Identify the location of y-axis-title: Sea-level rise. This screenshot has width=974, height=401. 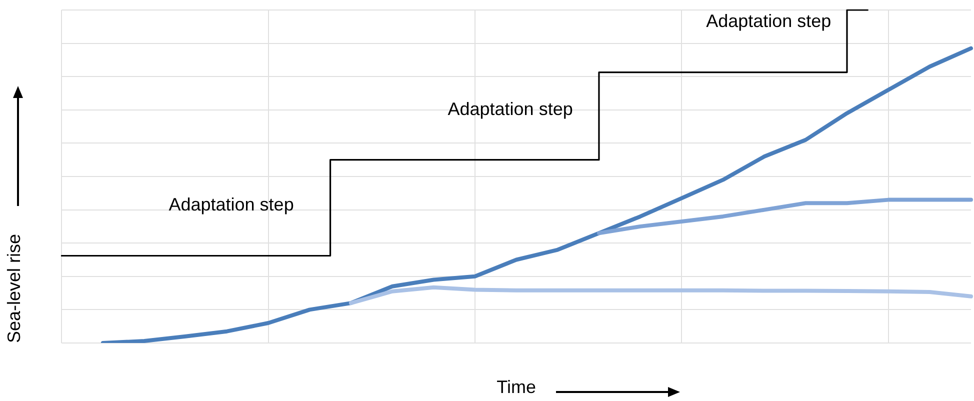
(14, 288).